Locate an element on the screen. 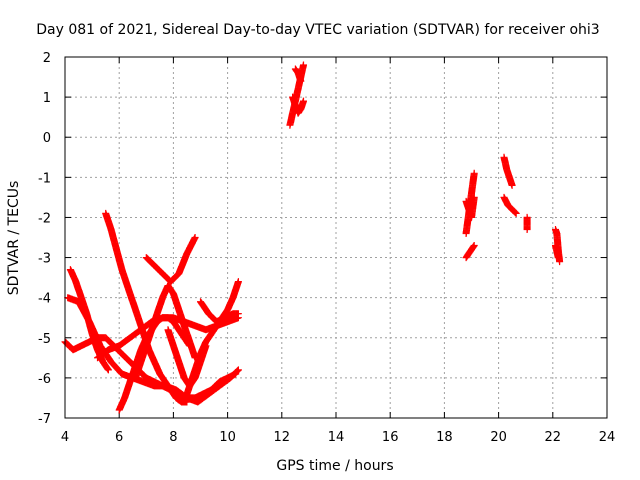 The height and width of the screenshot is (480, 640). series-s4 is located at coordinates (146, 307).